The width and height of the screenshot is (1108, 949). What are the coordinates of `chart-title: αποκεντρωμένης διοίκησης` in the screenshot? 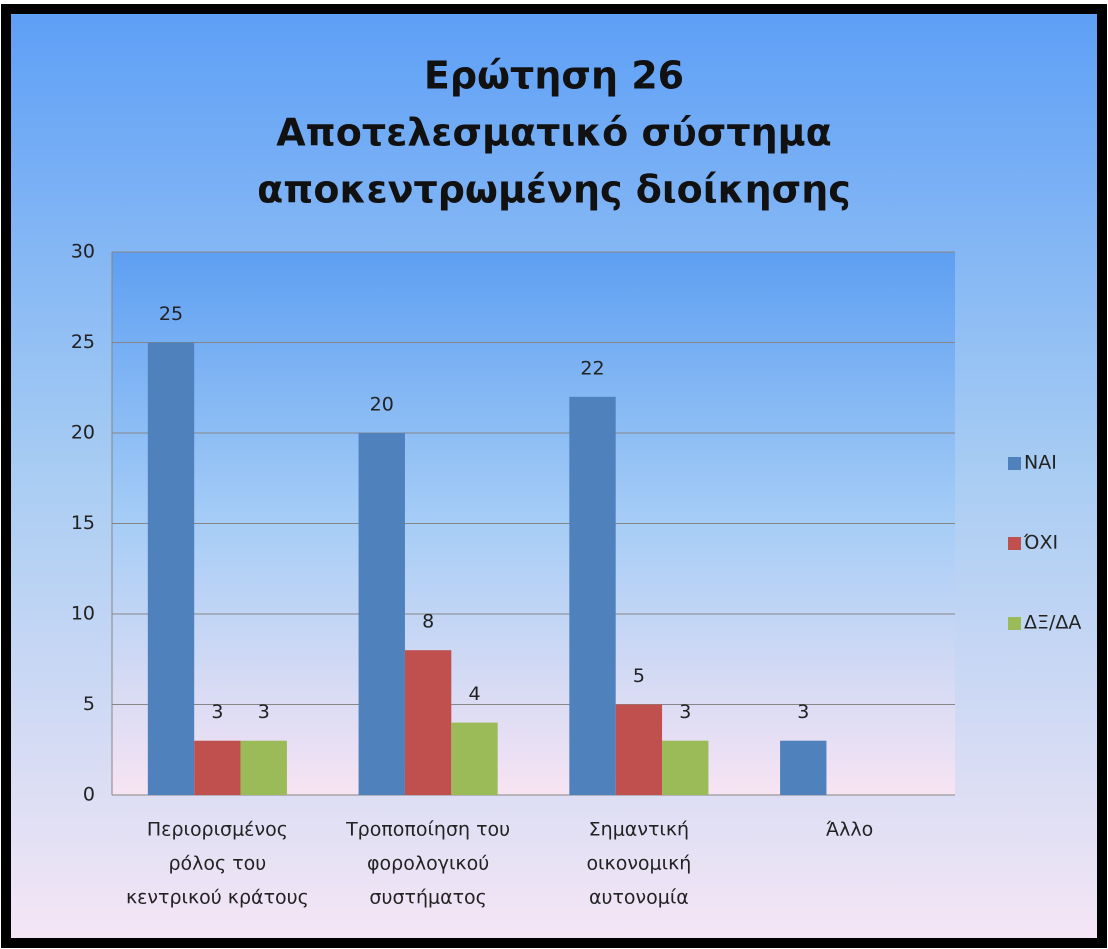 It's located at (554, 190).